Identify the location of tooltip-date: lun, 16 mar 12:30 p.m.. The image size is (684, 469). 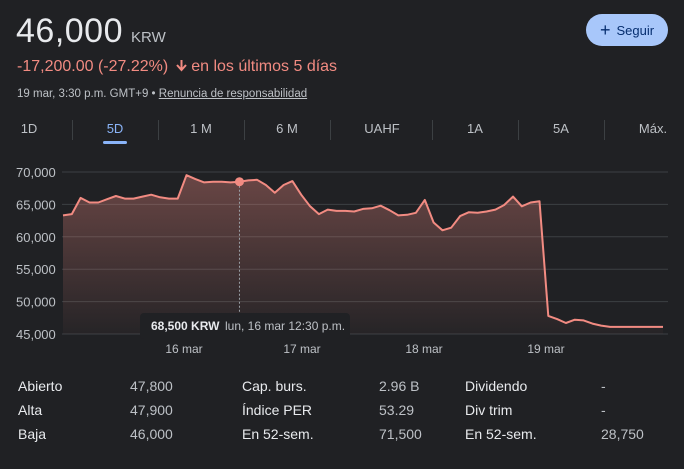
(285, 326).